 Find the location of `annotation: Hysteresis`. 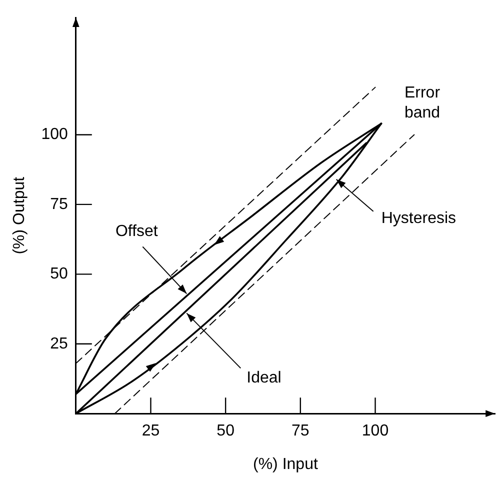

annotation: Hysteresis is located at coordinates (418, 218).